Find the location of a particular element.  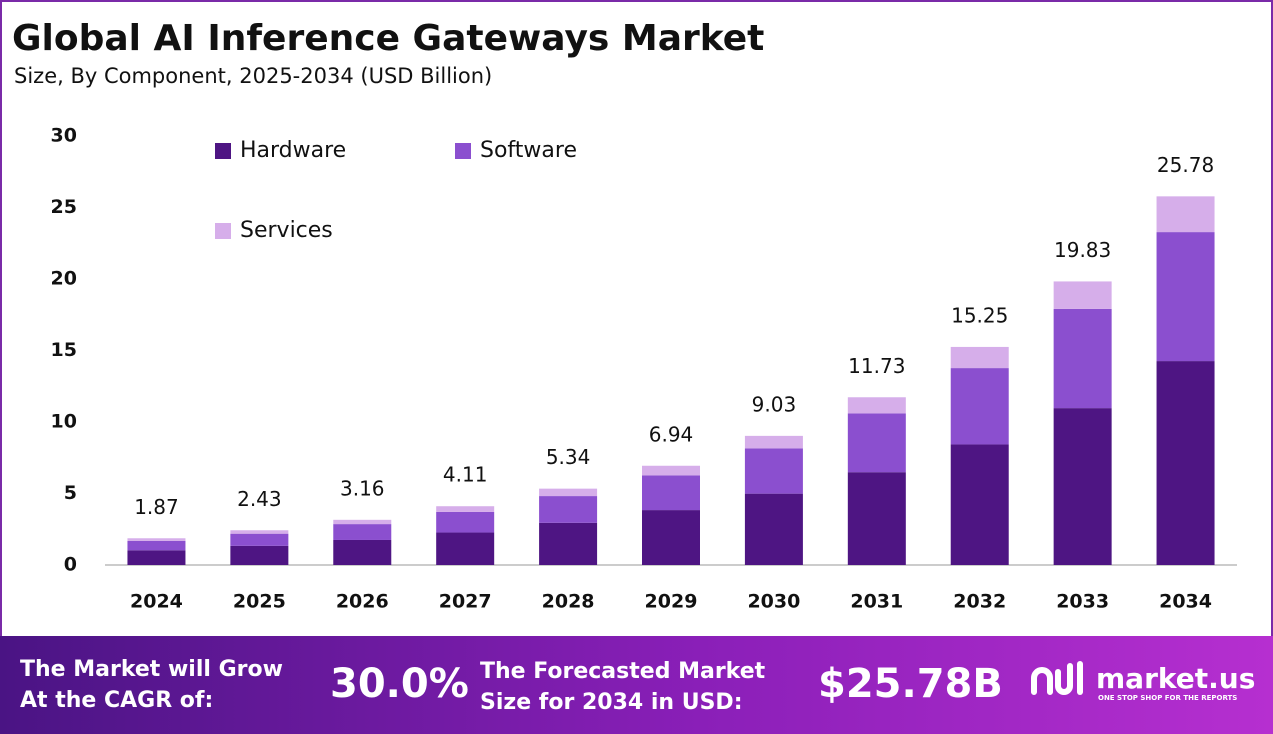

y-tick-label: 0 is located at coordinates (70, 565).